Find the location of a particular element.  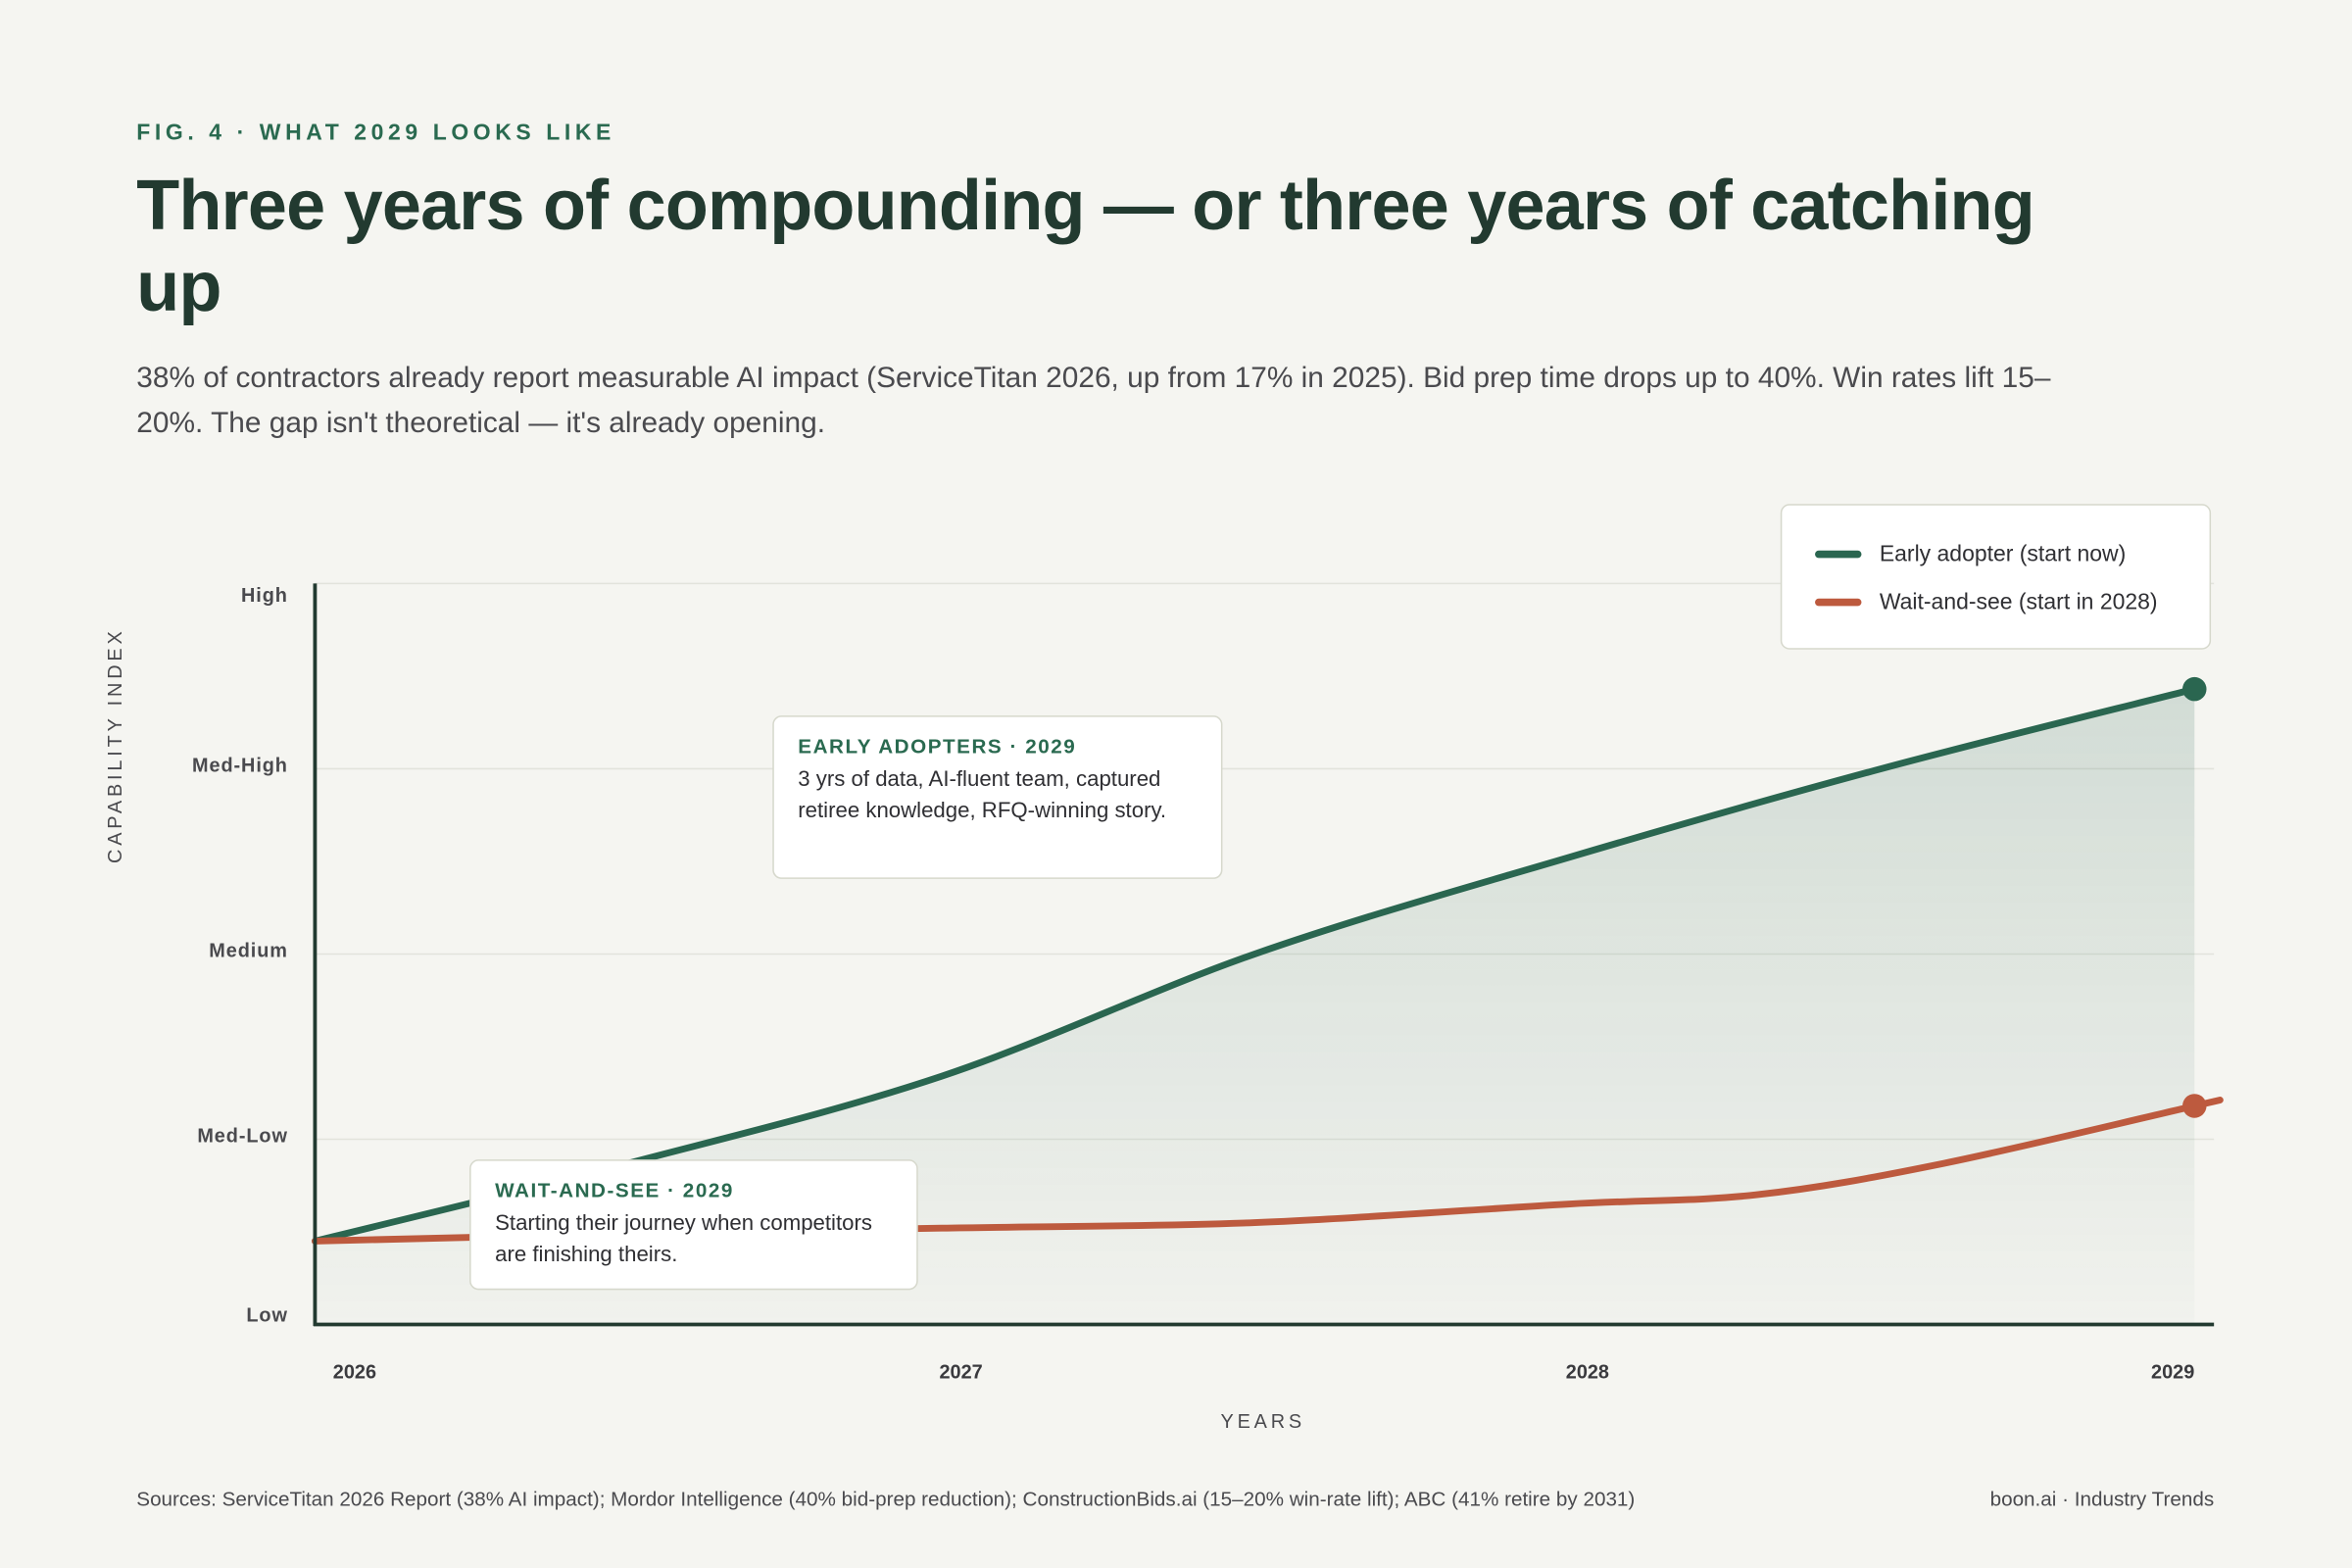

y-tick-label: Med-Low is located at coordinates (242, 1137).